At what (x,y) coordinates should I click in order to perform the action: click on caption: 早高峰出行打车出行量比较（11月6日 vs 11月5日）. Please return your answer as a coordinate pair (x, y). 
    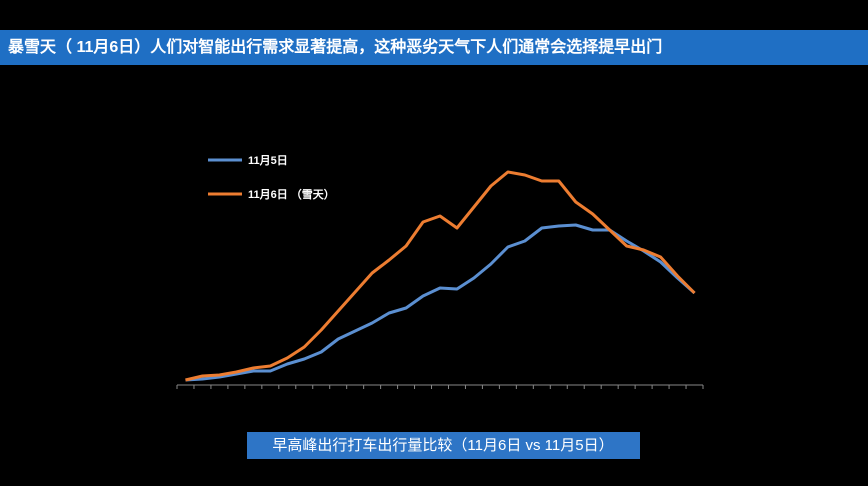
    Looking at the image, I should click on (442, 445).